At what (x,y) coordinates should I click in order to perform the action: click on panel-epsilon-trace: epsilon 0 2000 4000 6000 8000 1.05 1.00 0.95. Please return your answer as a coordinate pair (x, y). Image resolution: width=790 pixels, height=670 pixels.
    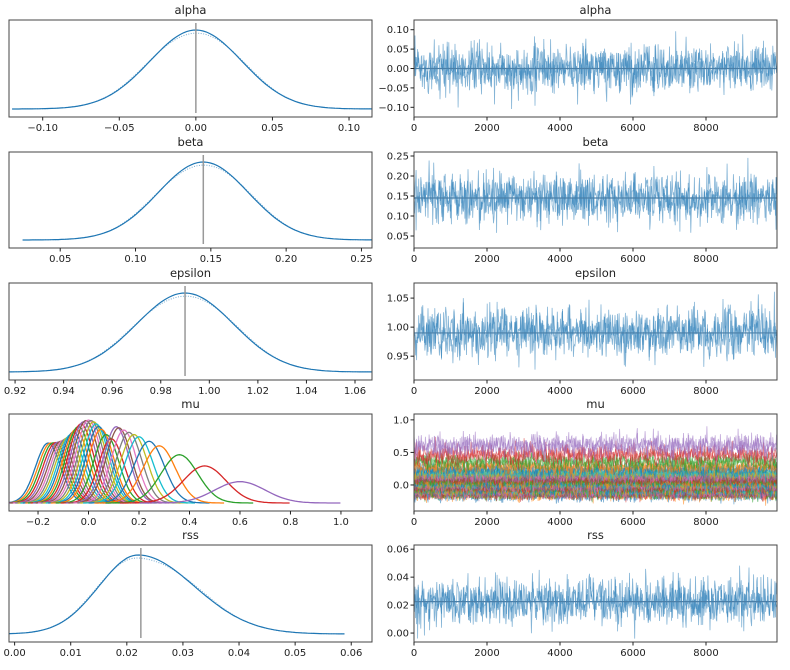
    Looking at the image, I should click on (582, 331).